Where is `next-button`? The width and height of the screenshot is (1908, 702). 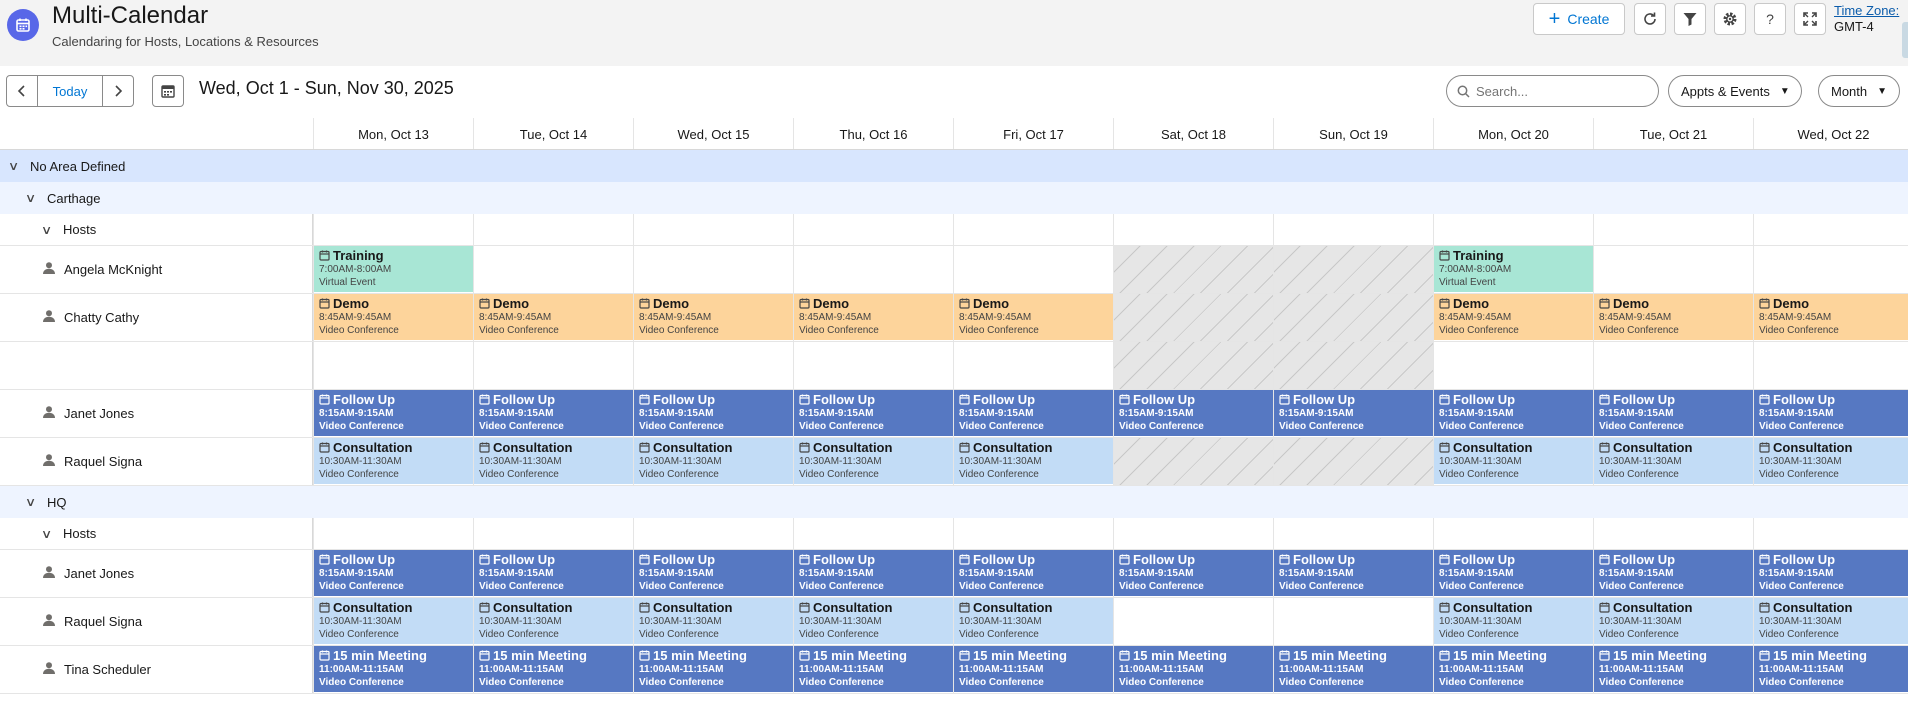
next-button is located at coordinates (118, 91).